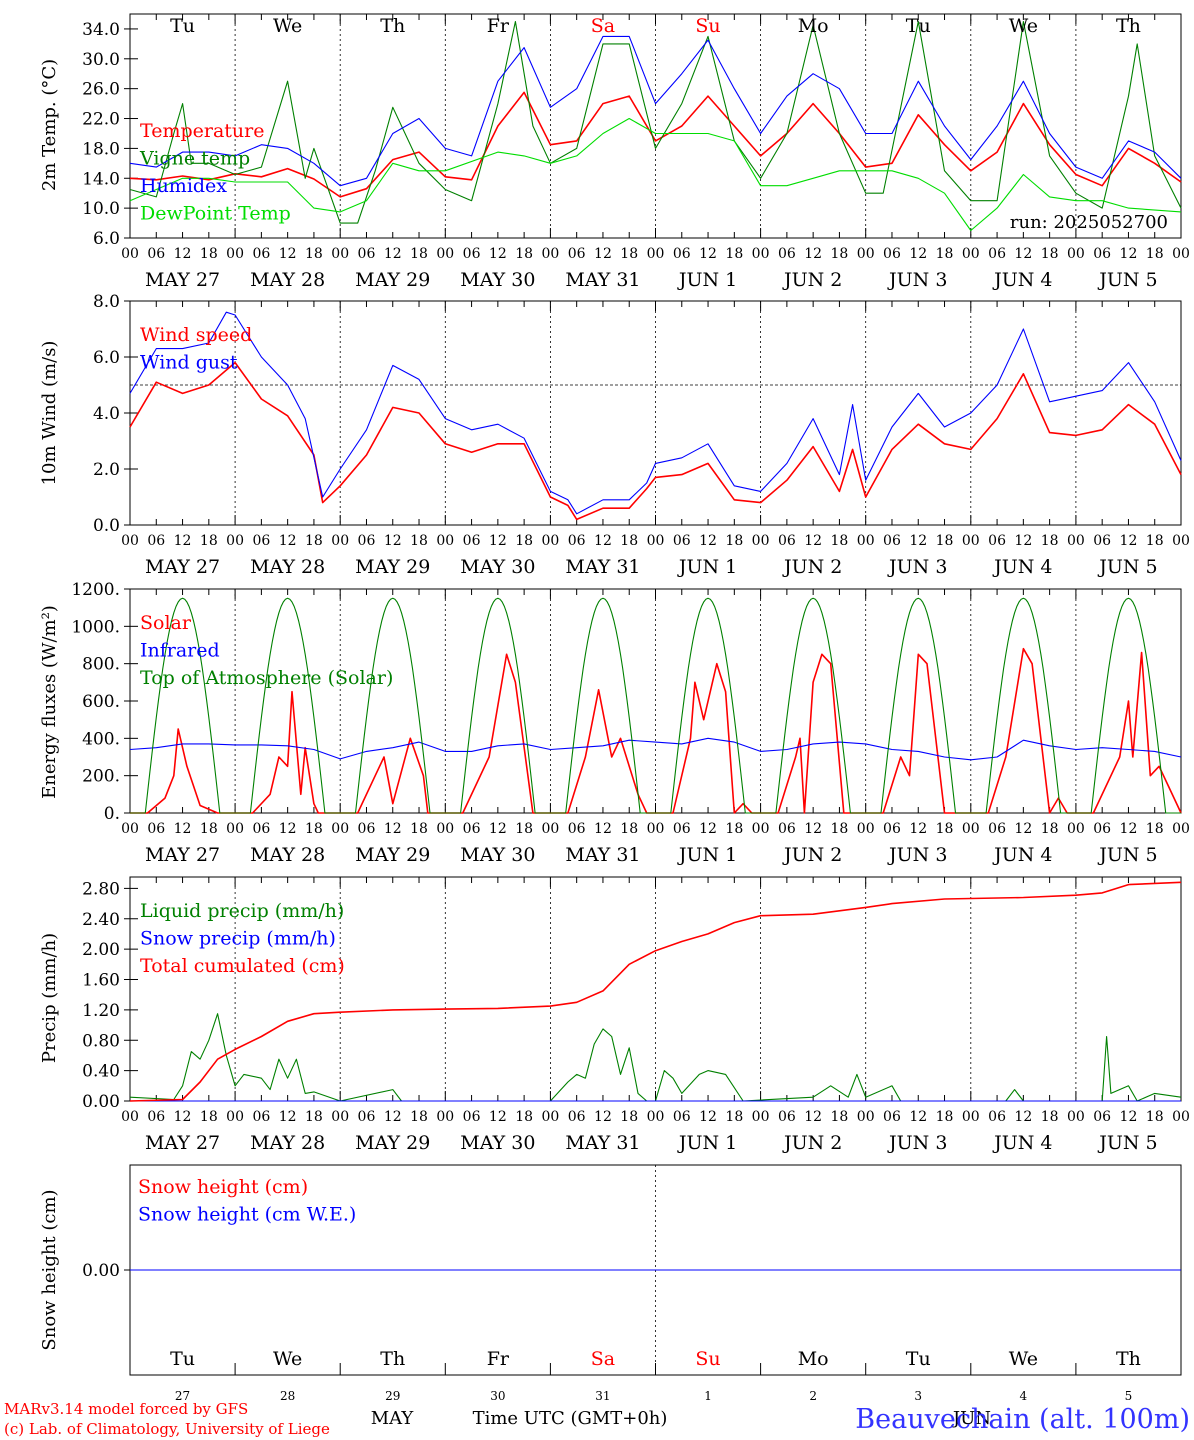  What do you see at coordinates (287, 855) in the screenshot?
I see `date-label: MAY 28` at bounding box center [287, 855].